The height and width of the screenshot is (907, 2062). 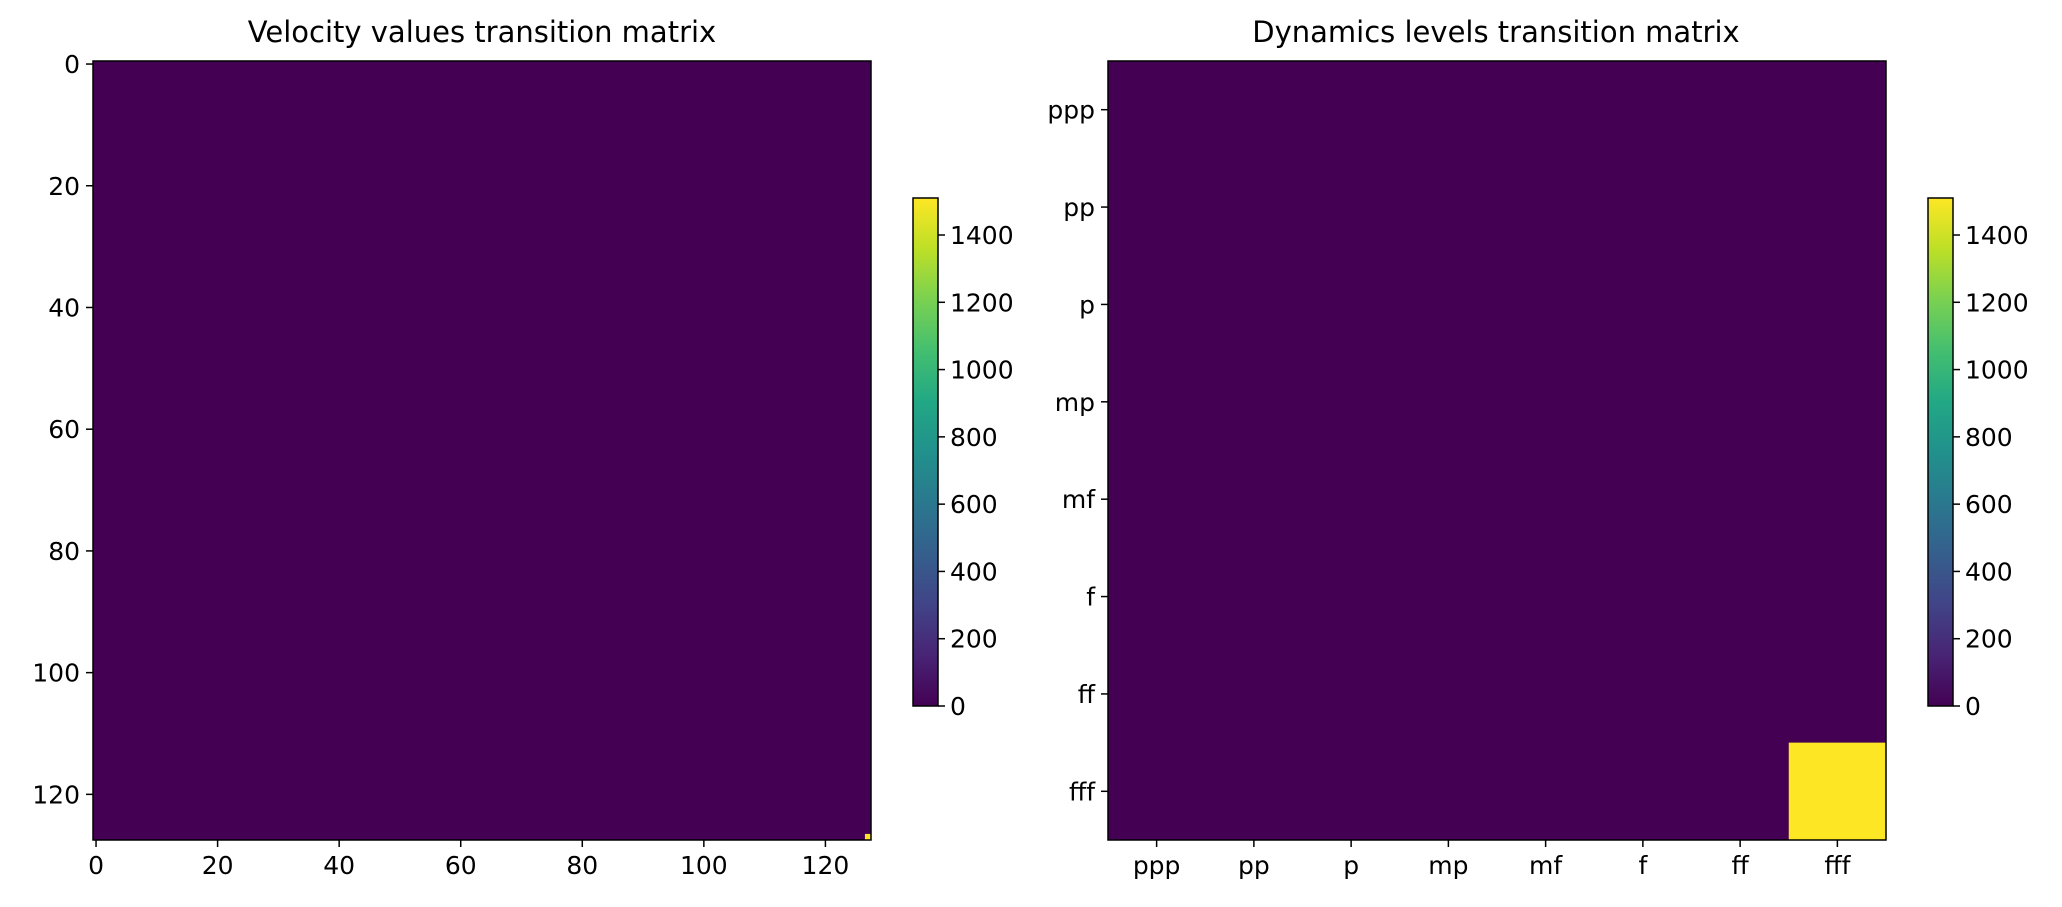 What do you see at coordinates (1082, 791) in the screenshot?
I see `y-tick-label: fff` at bounding box center [1082, 791].